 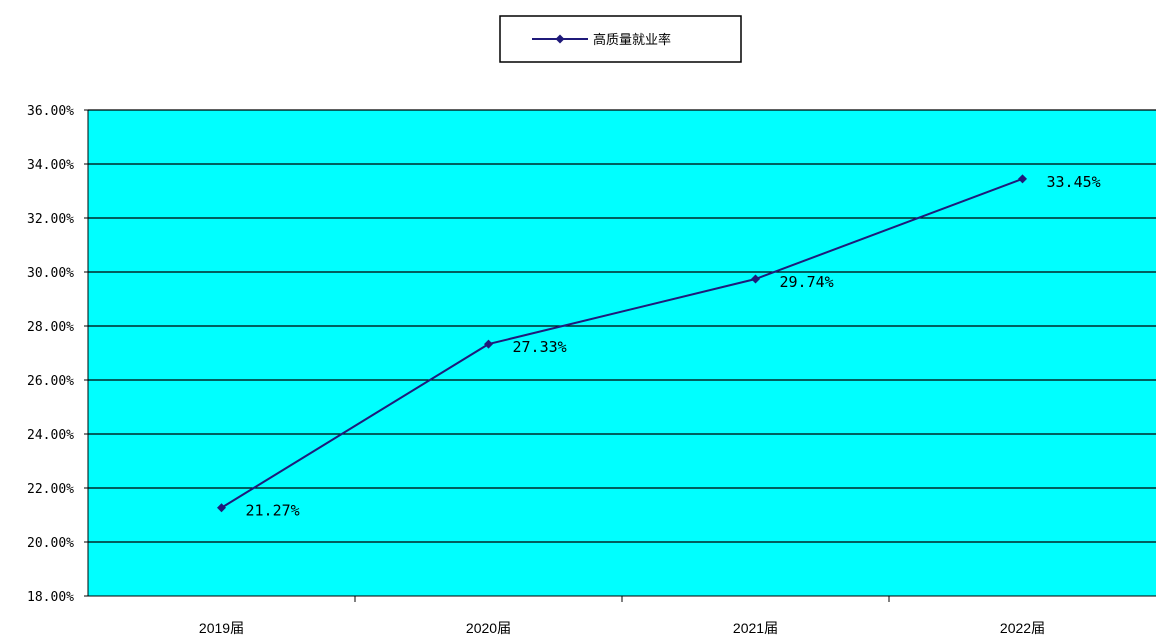 I want to click on legend: 高质量就业率, so click(x=620, y=39).